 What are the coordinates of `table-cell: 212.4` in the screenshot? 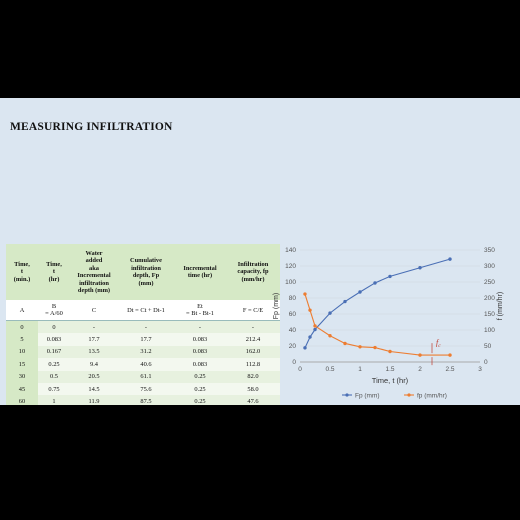 It's located at (253, 339).